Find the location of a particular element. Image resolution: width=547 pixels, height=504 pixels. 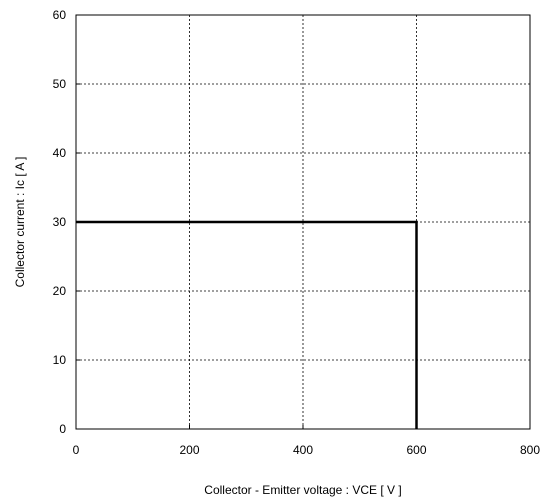

y-tick-label: 30 is located at coordinates (60, 222).